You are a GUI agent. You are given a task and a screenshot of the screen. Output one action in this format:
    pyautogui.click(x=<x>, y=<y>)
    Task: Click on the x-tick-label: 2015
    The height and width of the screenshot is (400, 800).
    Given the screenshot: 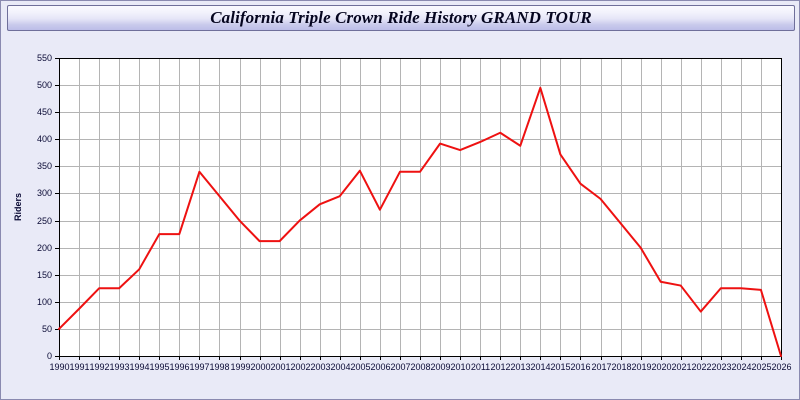 What is the action you would take?
    pyautogui.click(x=560, y=367)
    